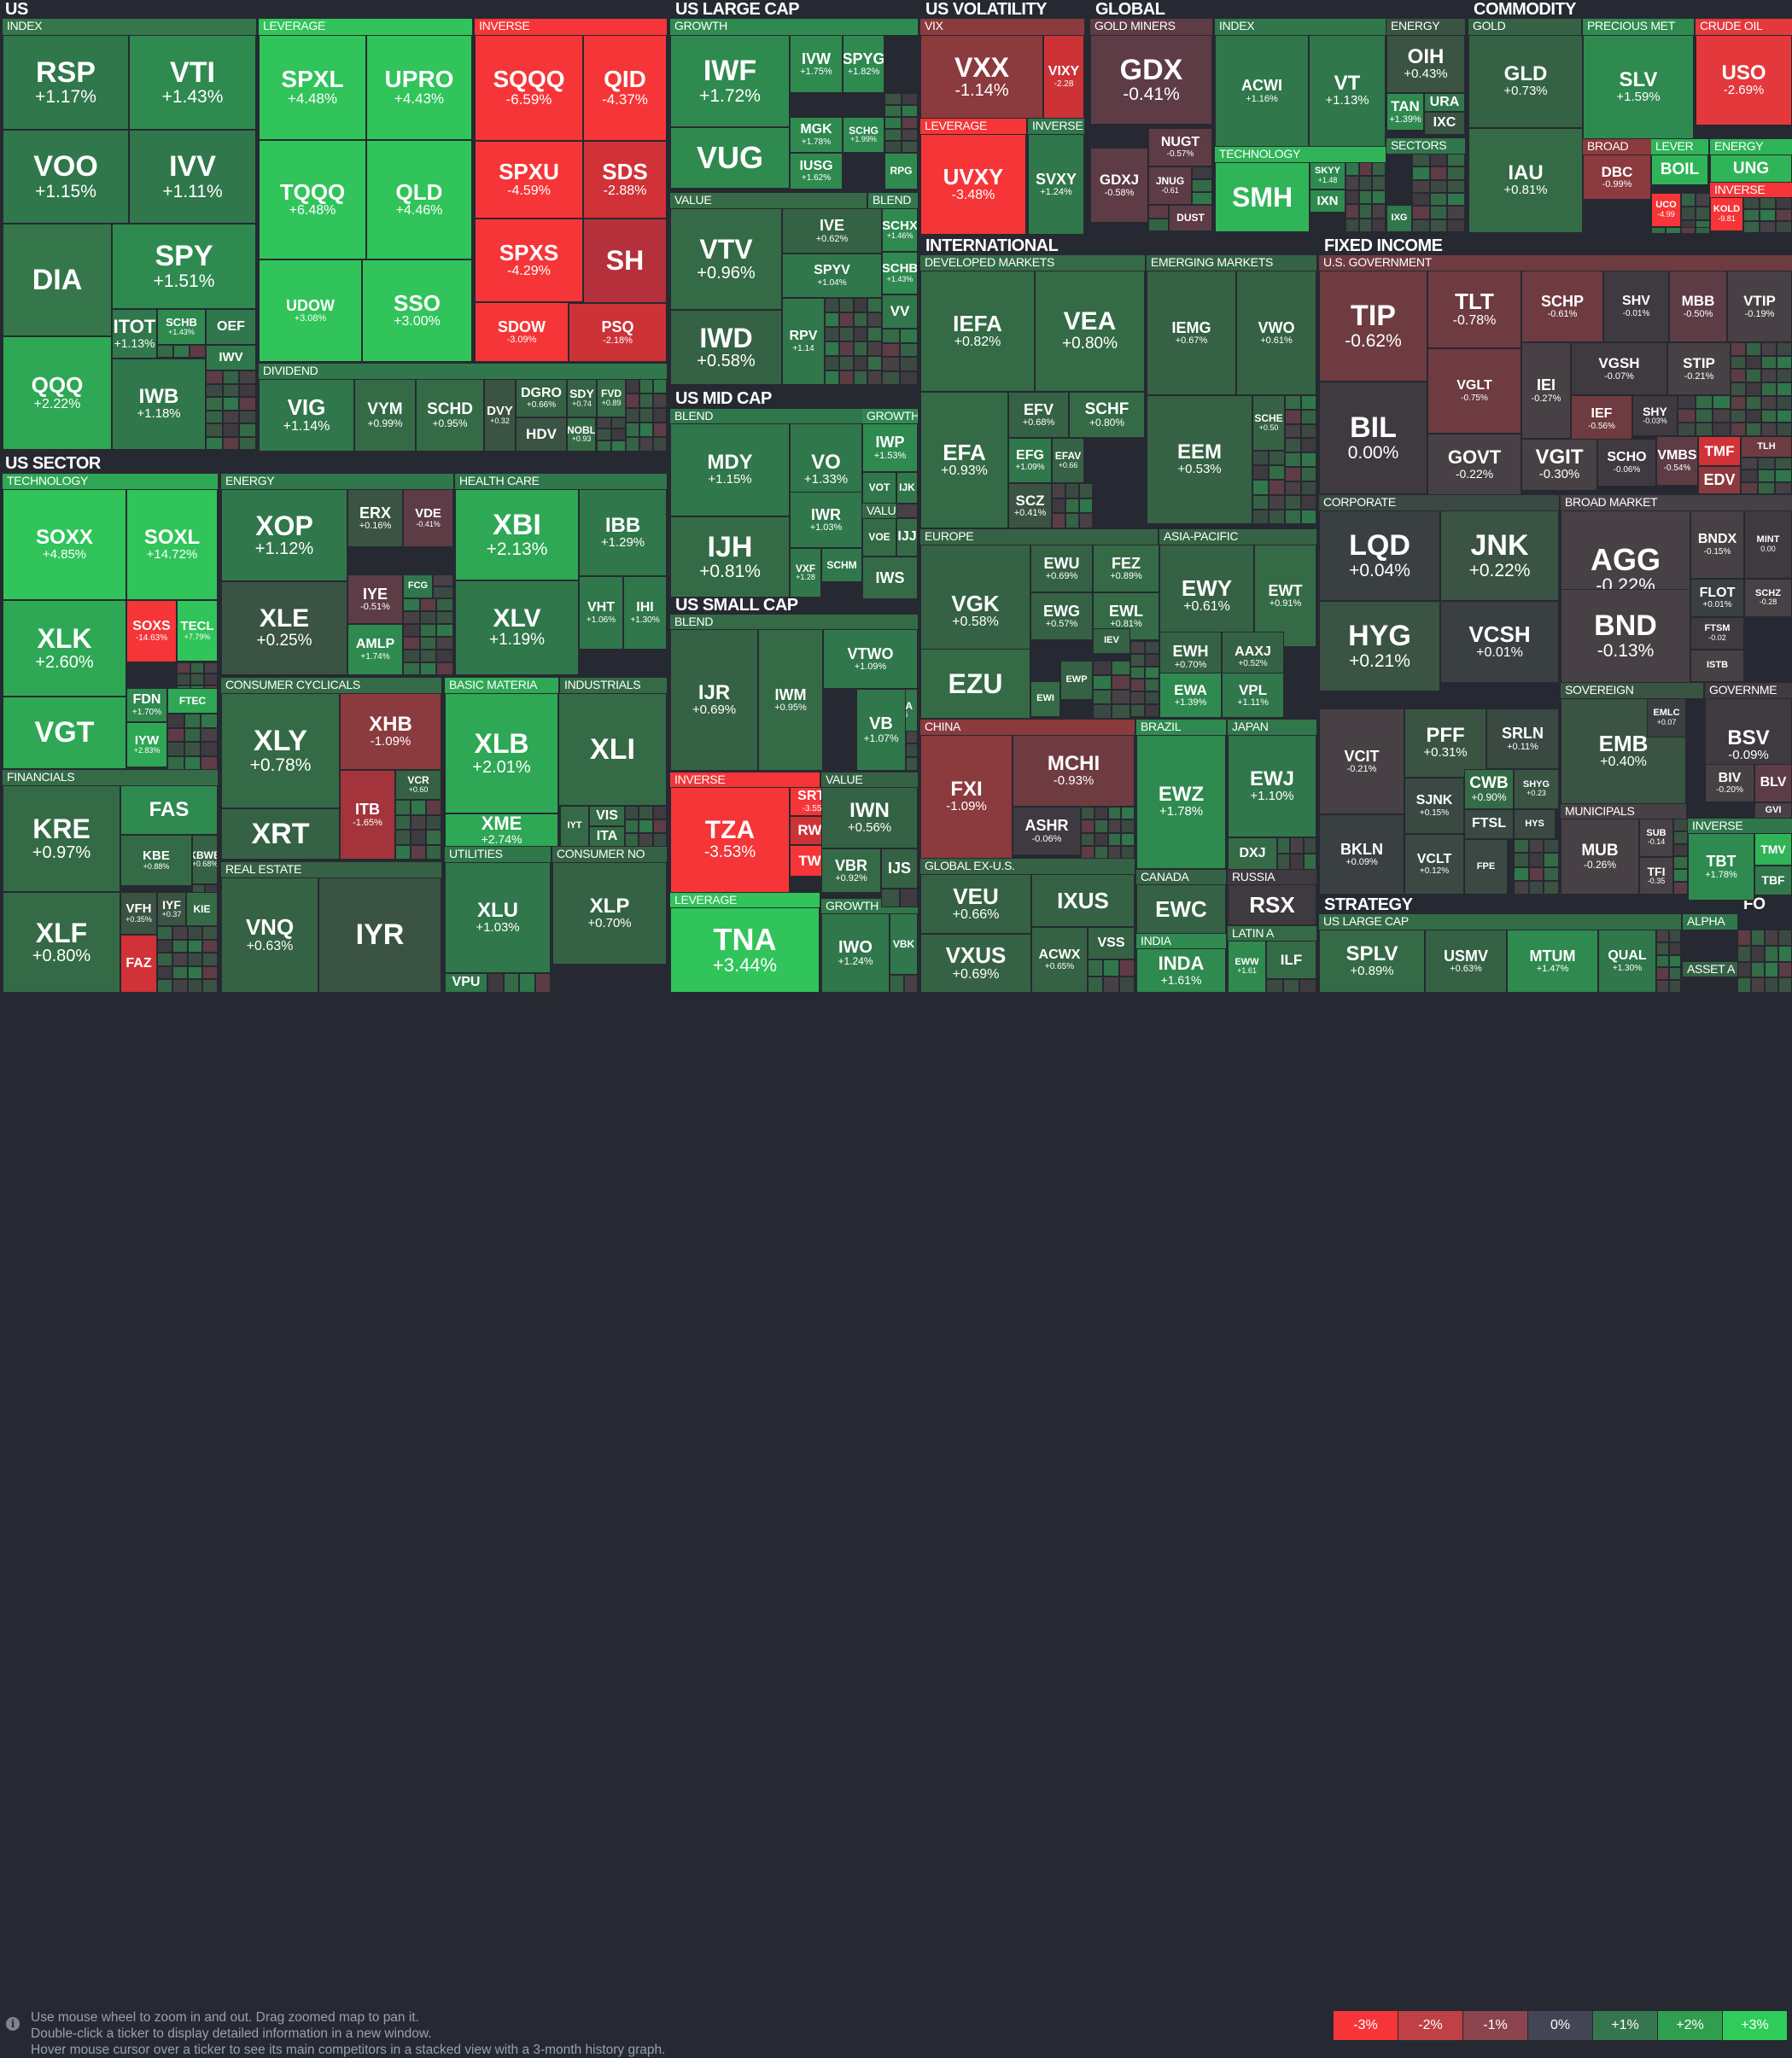  I want to click on ticker-tile-scz: SCZ +0.41%, so click(1030, 505).